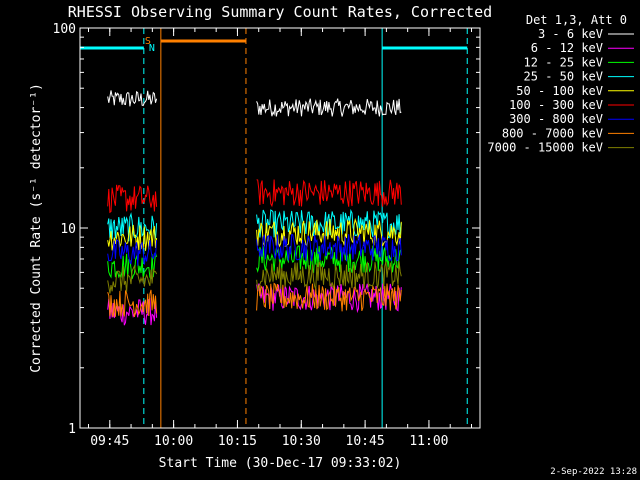  Describe the element at coordinates (68, 229) in the screenshot. I see `y-tick-label: 10` at that location.